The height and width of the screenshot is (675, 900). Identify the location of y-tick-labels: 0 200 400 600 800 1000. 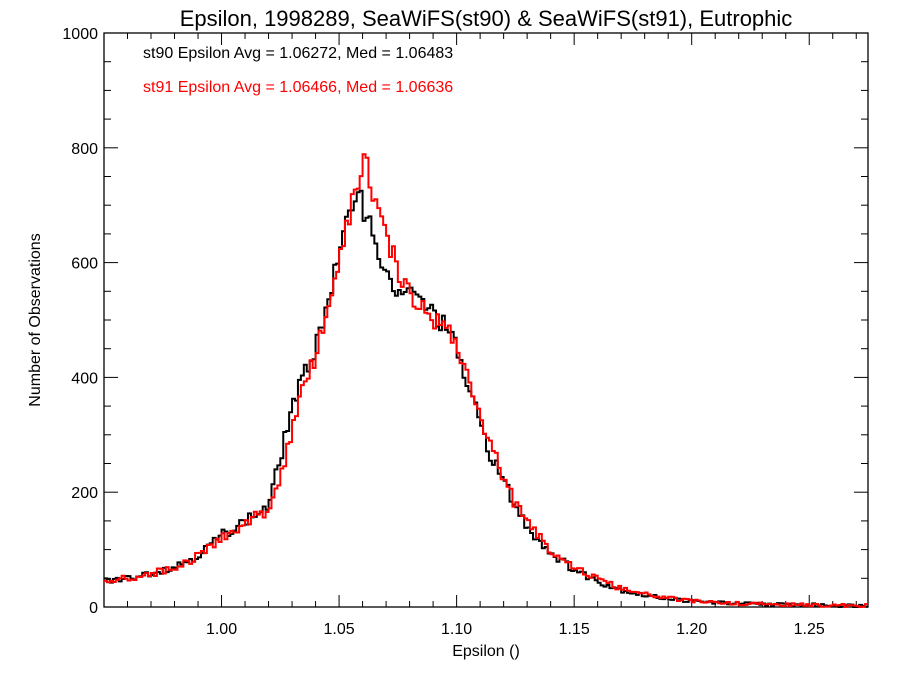
(80, 321).